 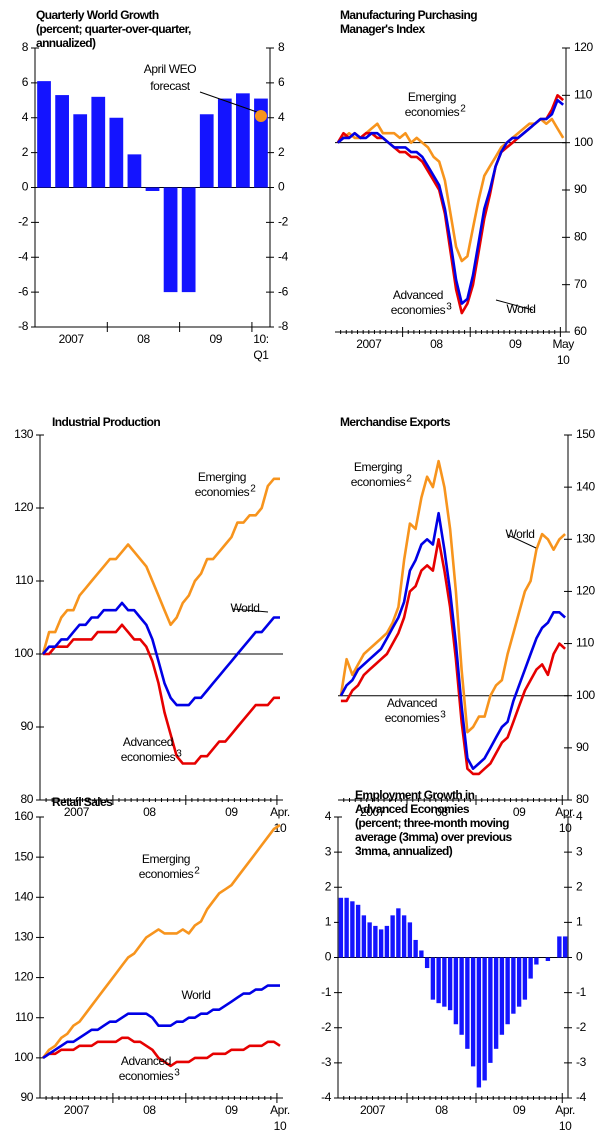 I want to click on y-tick-label: 3, so click(x=579, y=851).